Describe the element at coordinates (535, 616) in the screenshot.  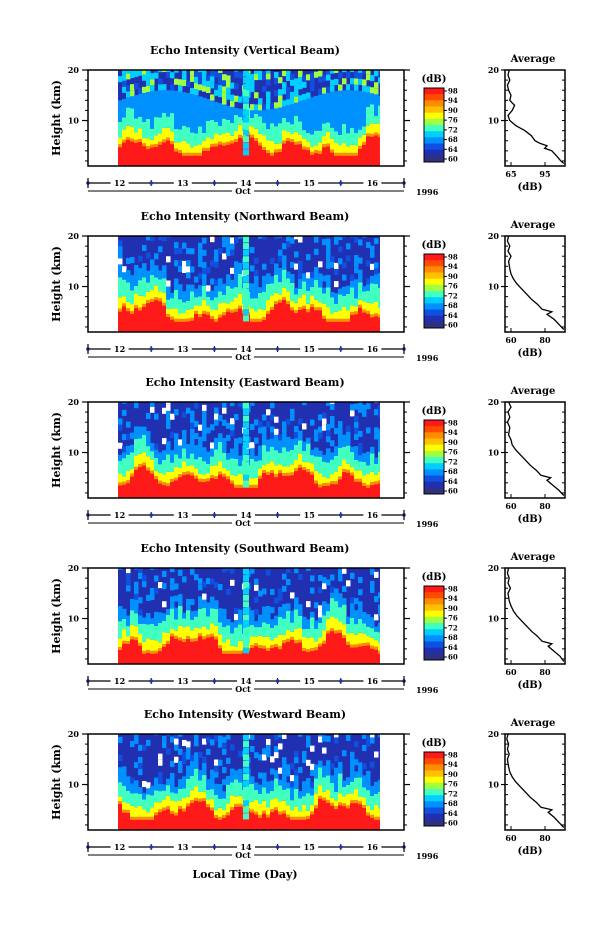
I see `average-frame` at that location.